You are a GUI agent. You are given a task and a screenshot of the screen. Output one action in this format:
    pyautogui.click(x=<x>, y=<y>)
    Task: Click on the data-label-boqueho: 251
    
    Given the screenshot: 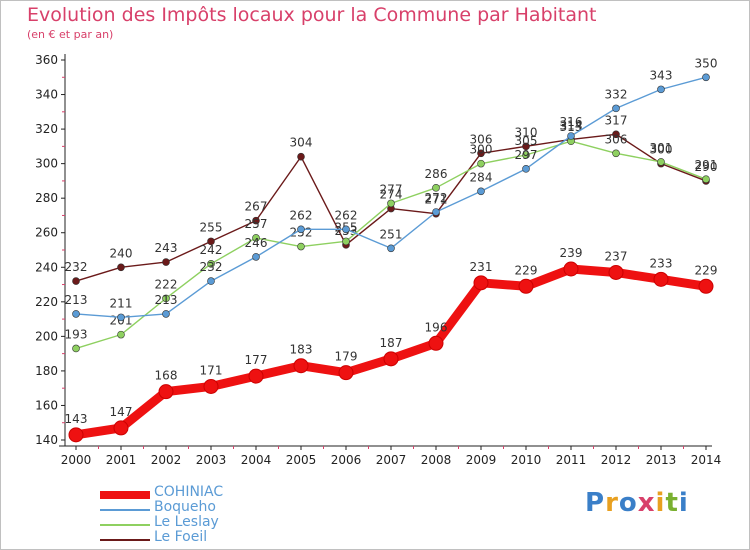 What is the action you would take?
    pyautogui.click(x=391, y=234)
    